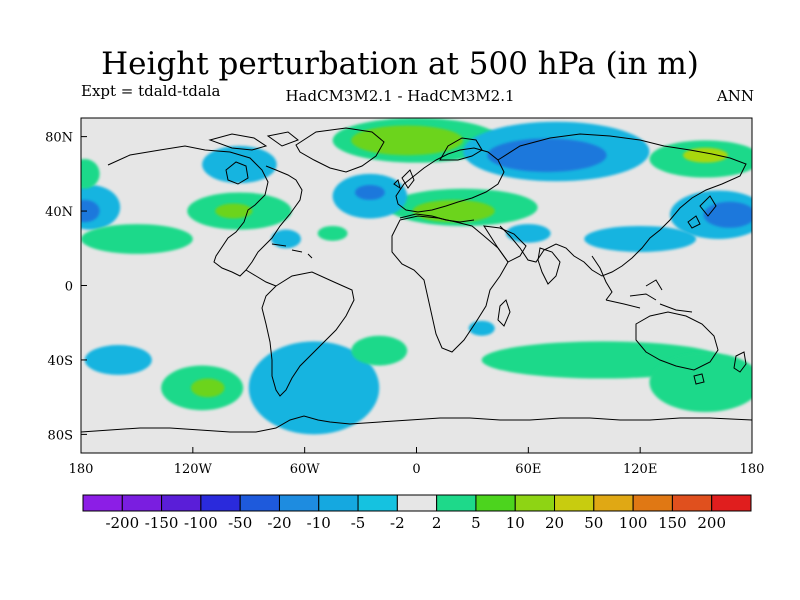  I want to click on africa-coast, so click(450, 284).